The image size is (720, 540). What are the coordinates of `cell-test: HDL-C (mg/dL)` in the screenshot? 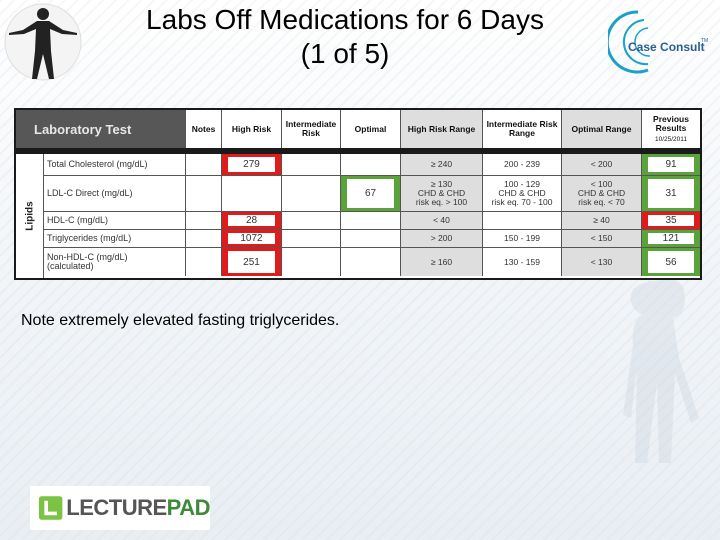 It's located at (115, 220).